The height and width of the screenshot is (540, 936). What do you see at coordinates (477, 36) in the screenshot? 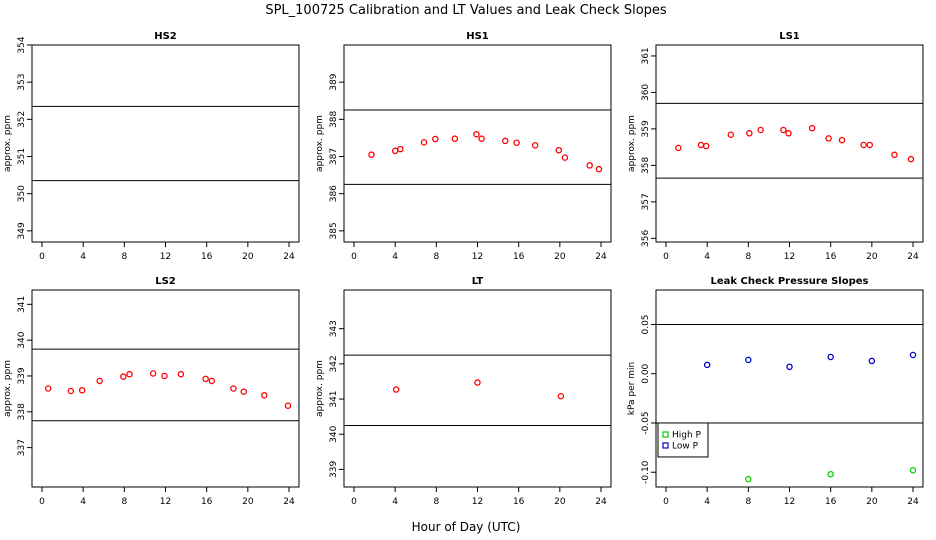
I see `panel-title: HS1` at bounding box center [477, 36].